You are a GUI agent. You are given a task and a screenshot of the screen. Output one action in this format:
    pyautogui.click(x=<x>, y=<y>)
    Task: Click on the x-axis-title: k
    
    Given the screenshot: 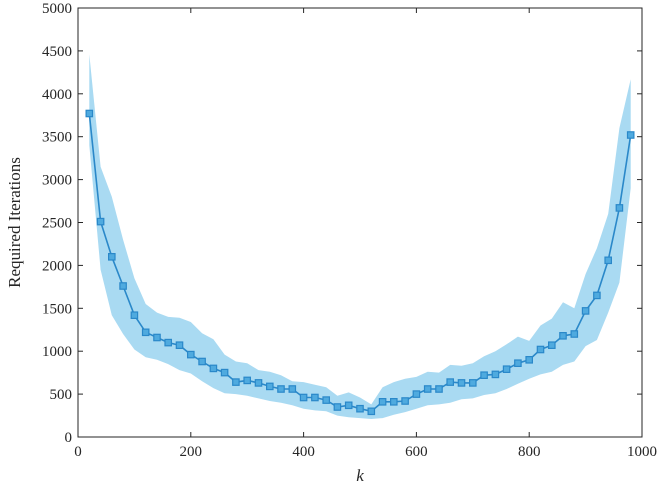 What is the action you would take?
    pyautogui.click(x=360, y=475)
    